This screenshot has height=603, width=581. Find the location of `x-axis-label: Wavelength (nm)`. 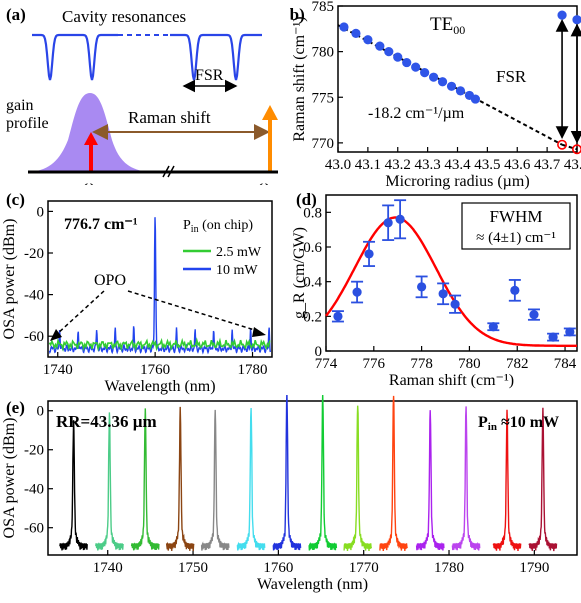

x-axis-label: Wavelength (nm) is located at coordinates (312, 584).